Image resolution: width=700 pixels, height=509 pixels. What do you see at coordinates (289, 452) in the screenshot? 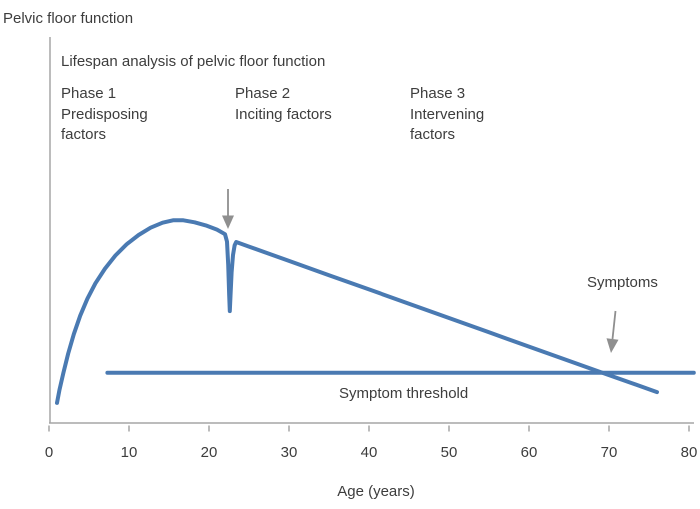
I see `x-tick-label: 30` at bounding box center [289, 452].